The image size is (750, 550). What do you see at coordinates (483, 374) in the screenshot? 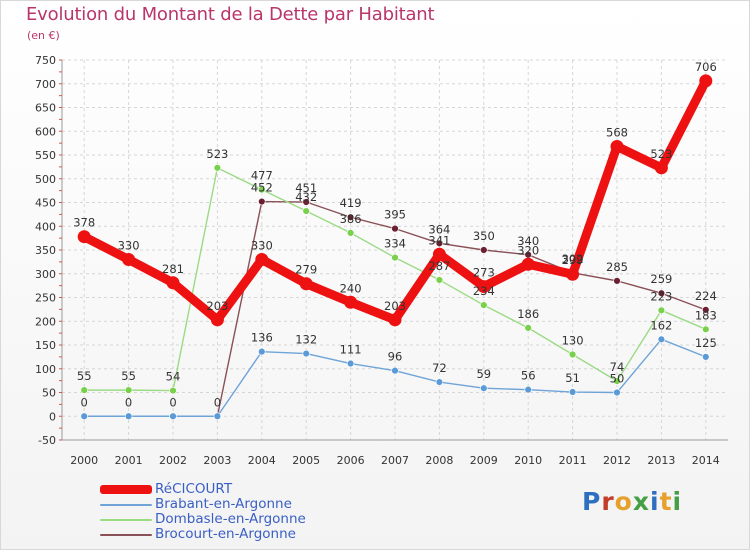
I see `data-label: 59` at bounding box center [483, 374].